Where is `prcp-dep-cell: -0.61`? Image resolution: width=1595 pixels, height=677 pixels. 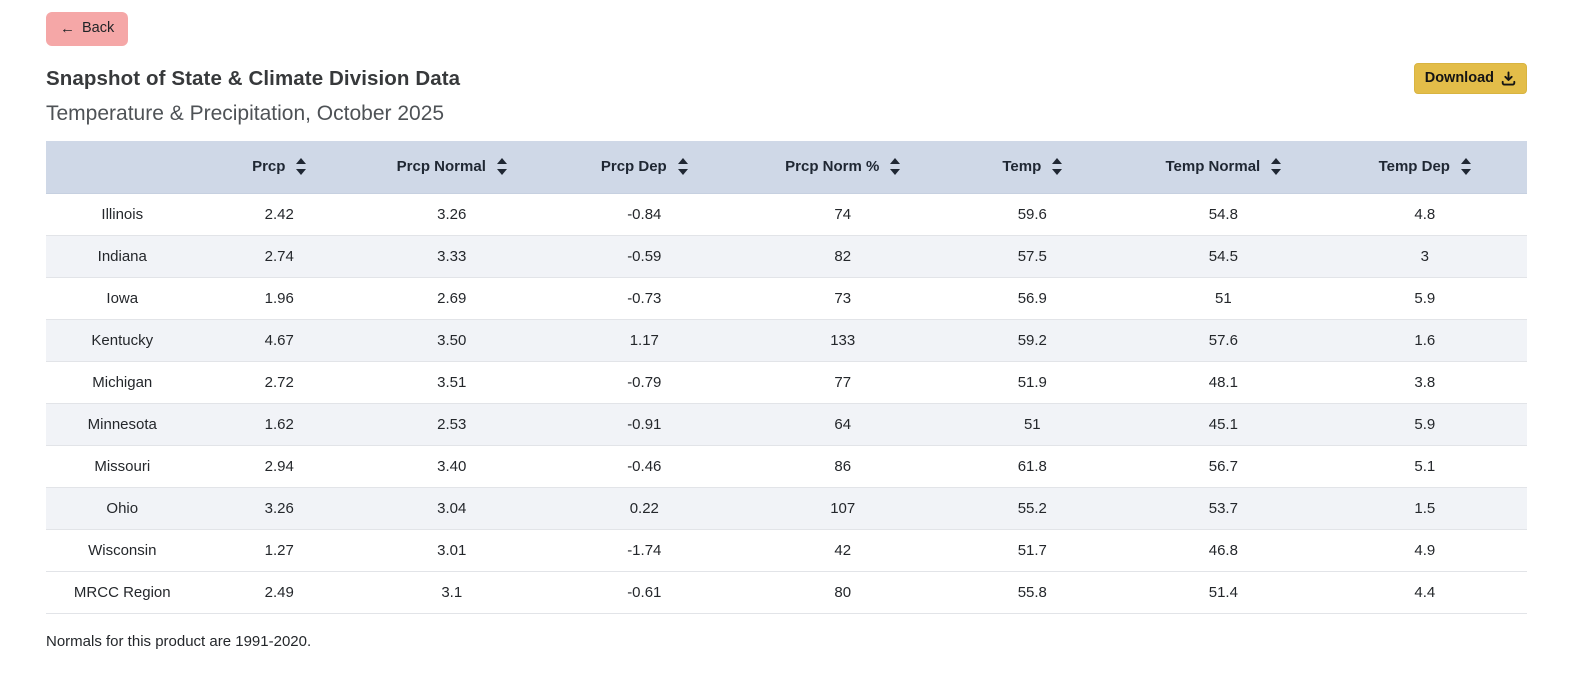
prcp-dep-cell: -0.61 is located at coordinates (644, 592).